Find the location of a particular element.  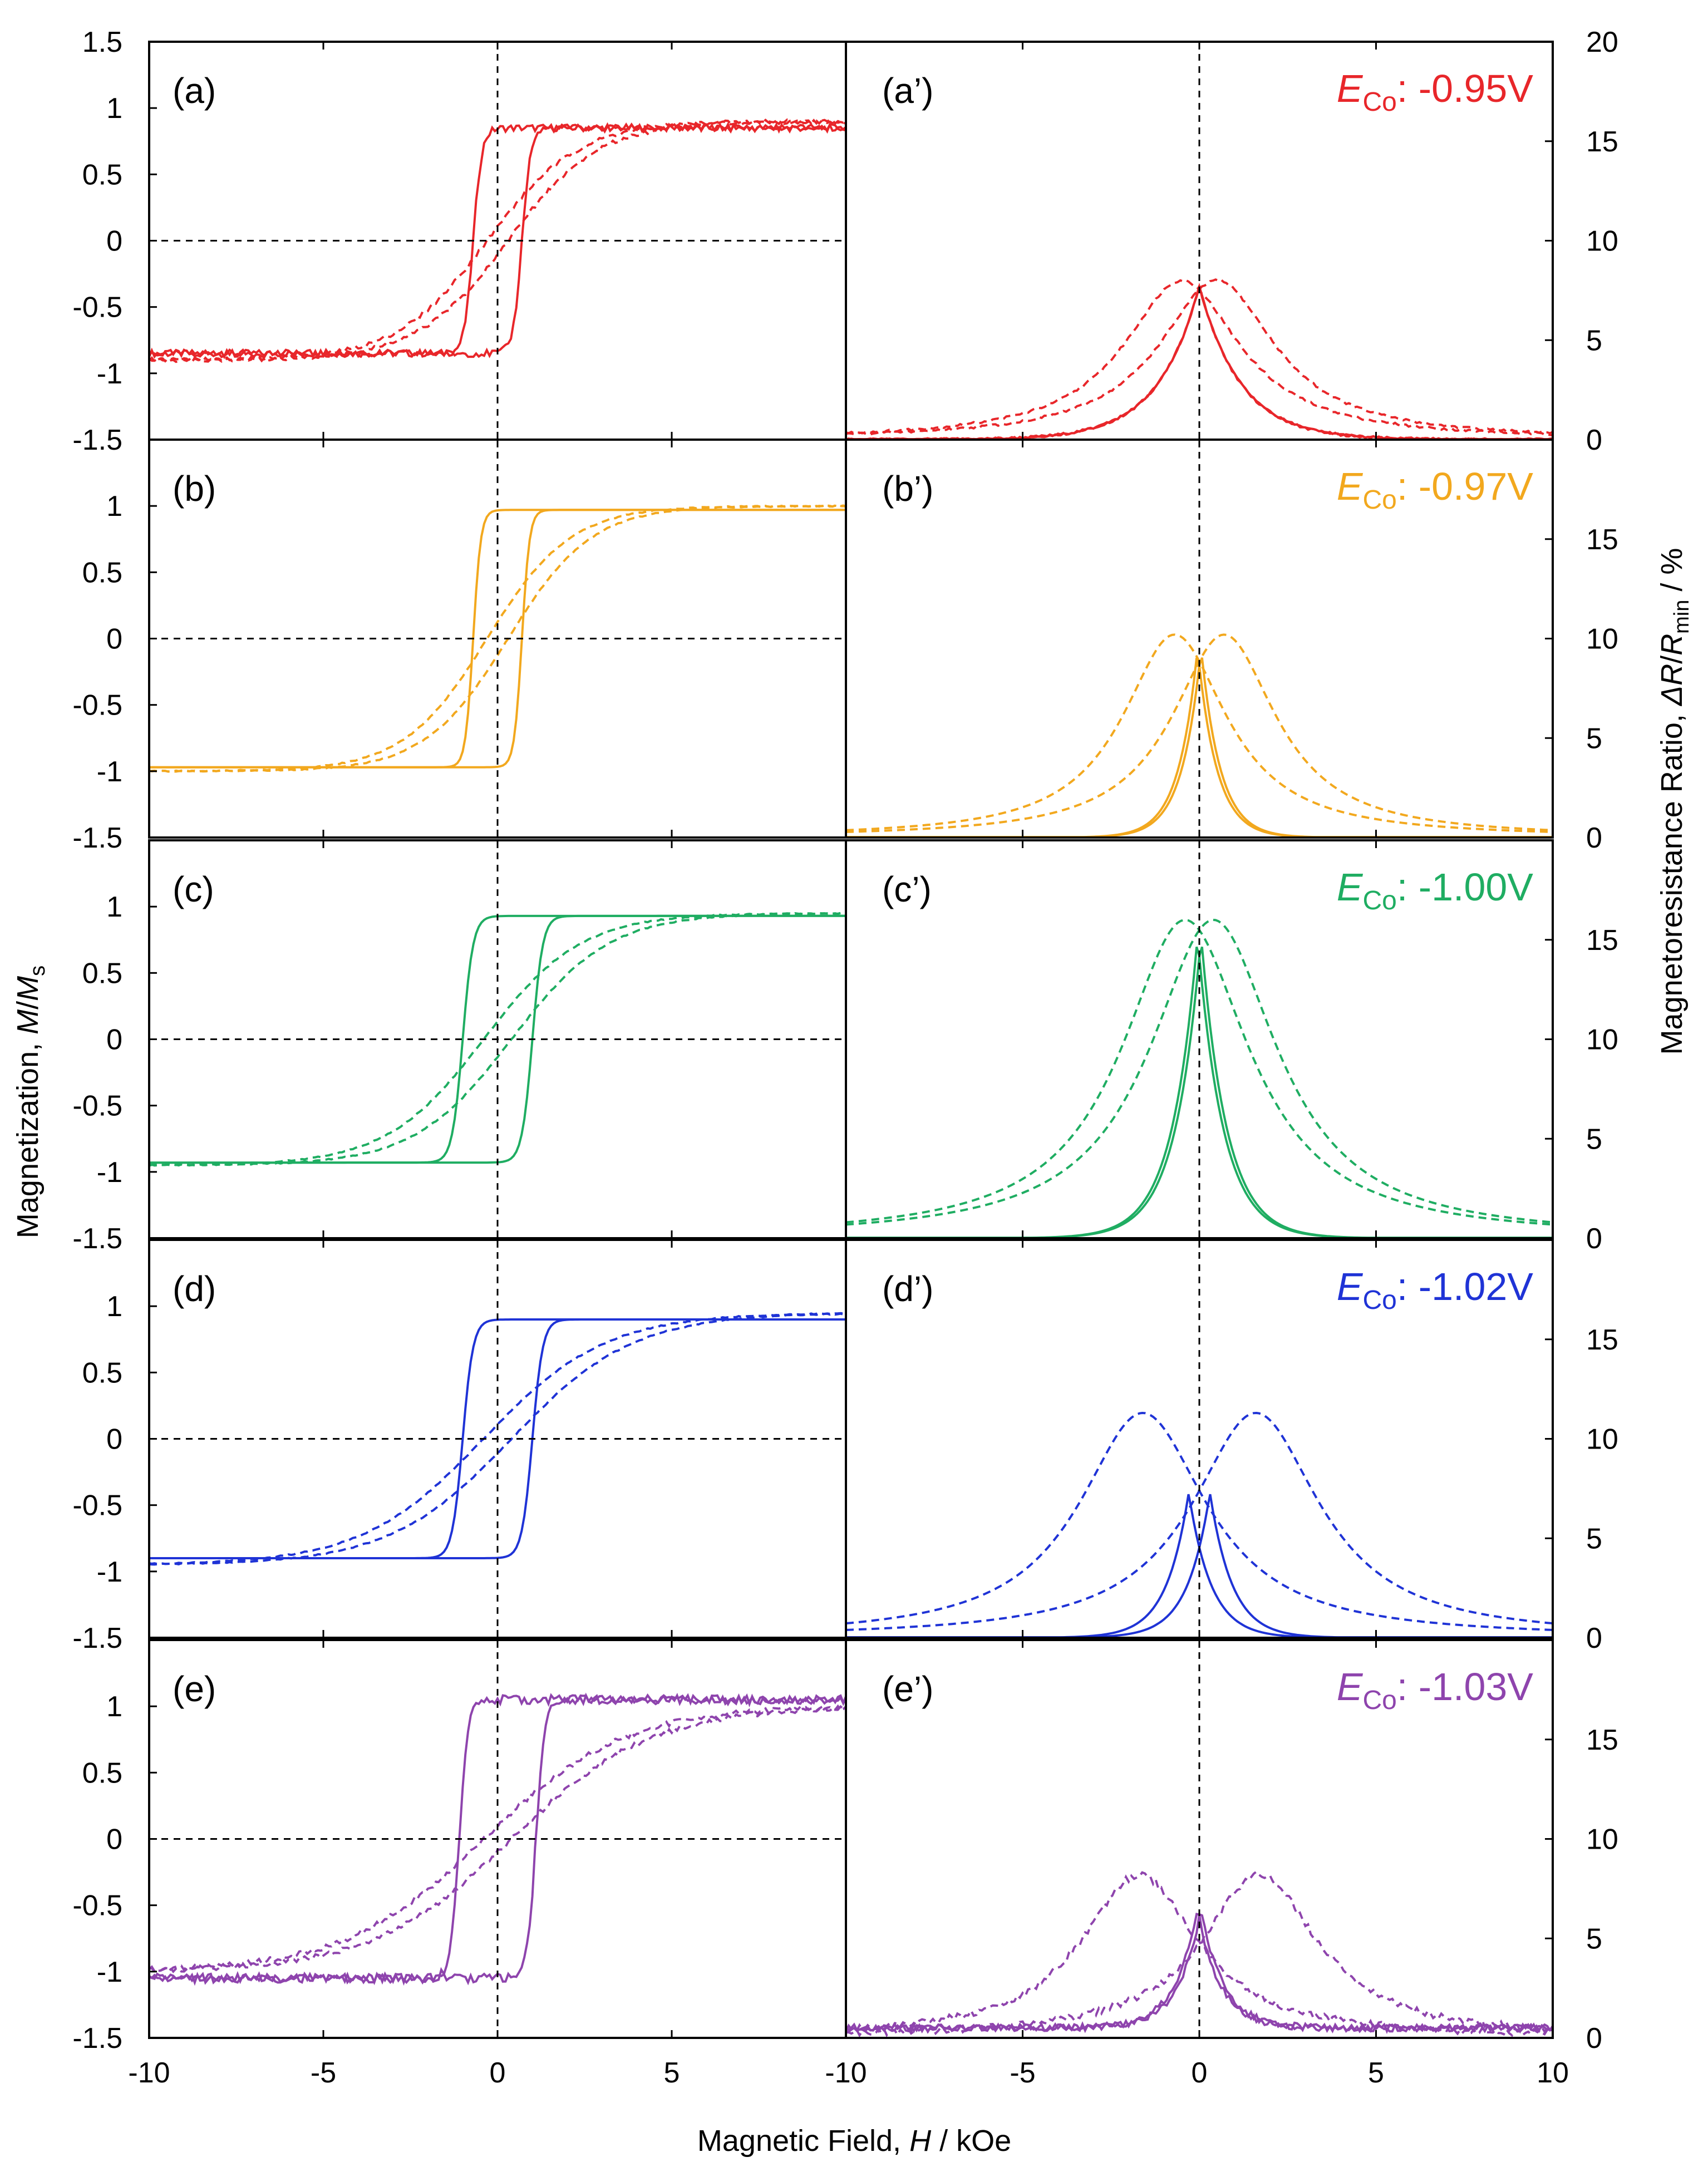

x-axis-label: Magnetic Field, H / kOe is located at coordinates (854, 2141).